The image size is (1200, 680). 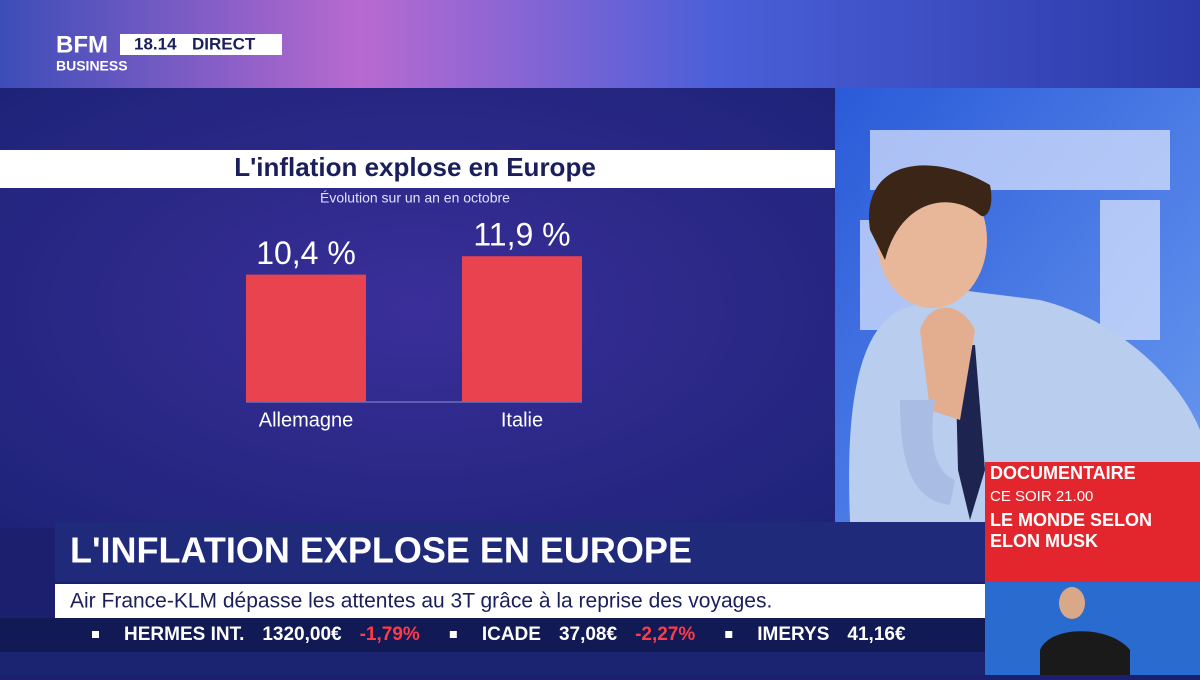 I want to click on logo-bottom: BUSINESS, so click(x=92, y=66).